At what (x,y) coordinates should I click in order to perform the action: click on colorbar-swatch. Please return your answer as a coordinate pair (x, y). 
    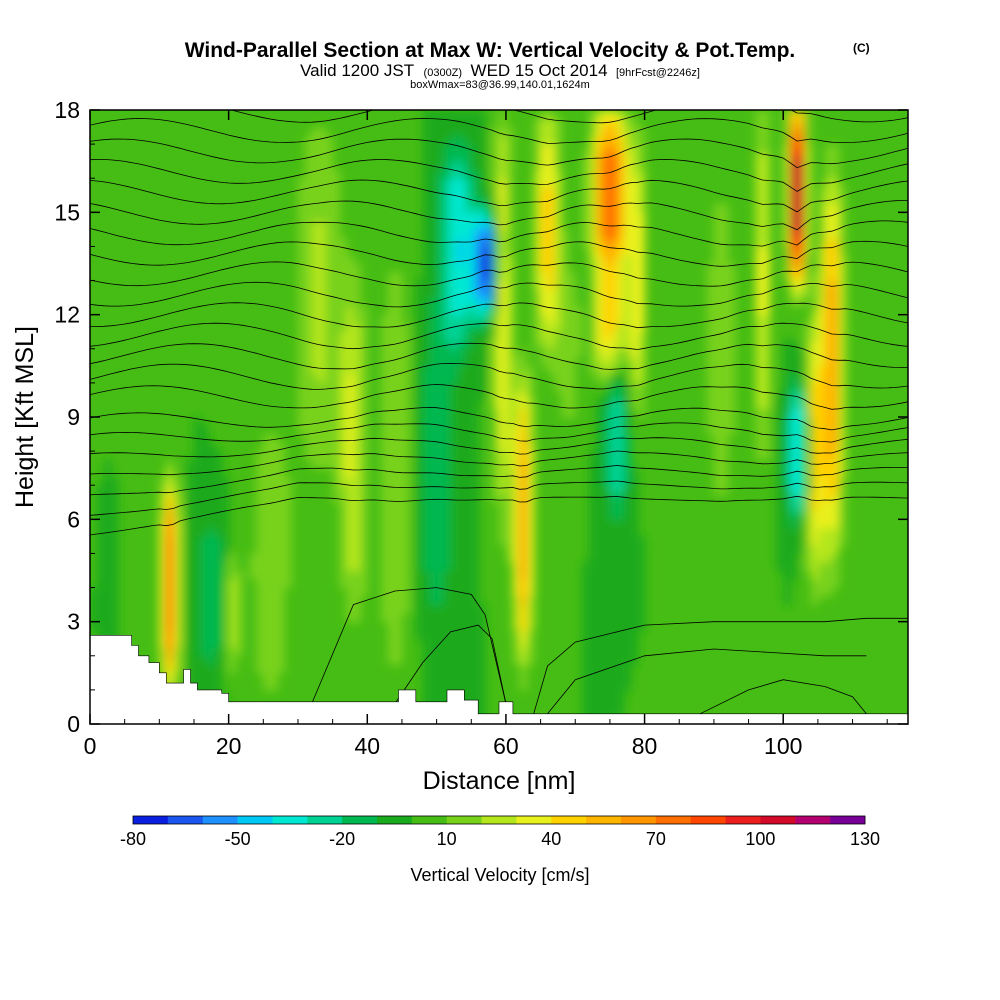
    Looking at the image, I should click on (290, 820).